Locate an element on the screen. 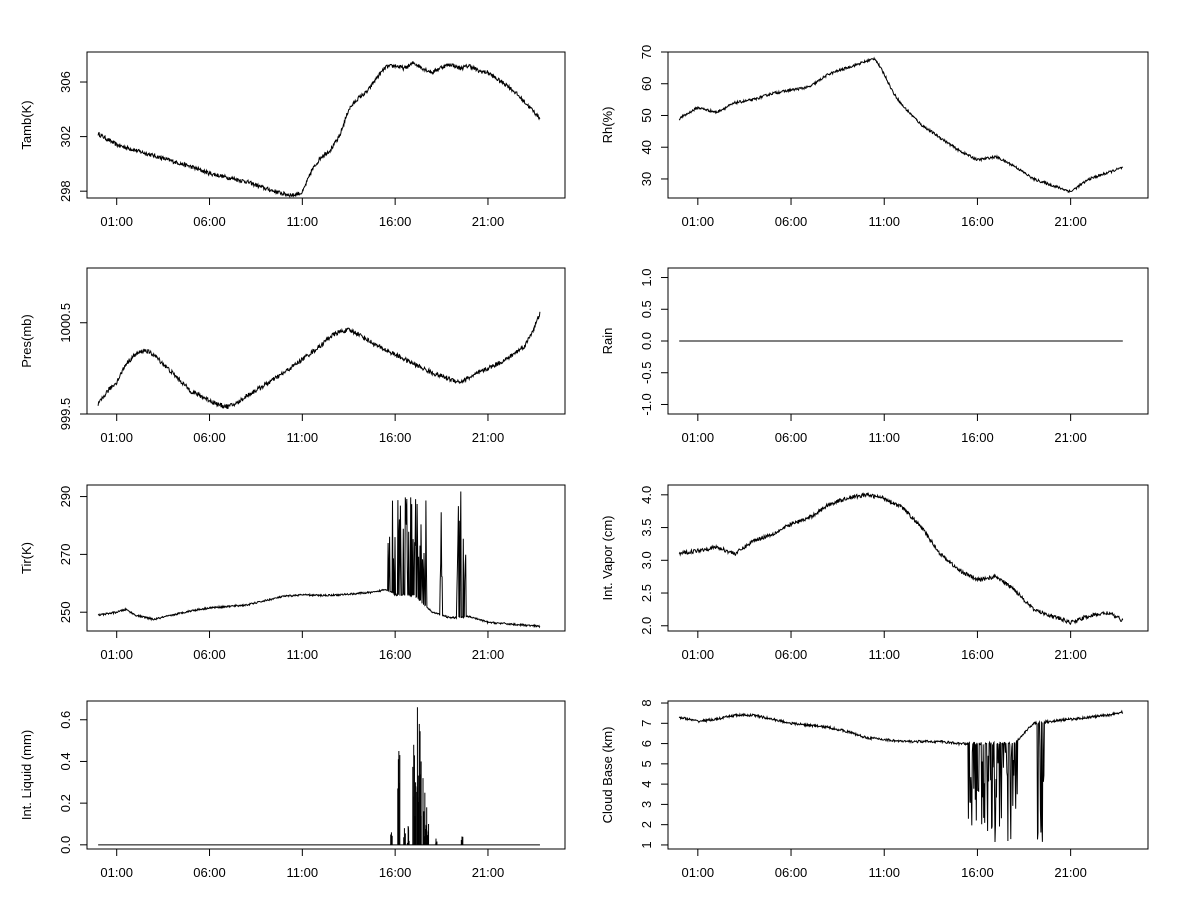 The image size is (1200, 900). y-axis-label: Tir(K) is located at coordinates (26, 558).